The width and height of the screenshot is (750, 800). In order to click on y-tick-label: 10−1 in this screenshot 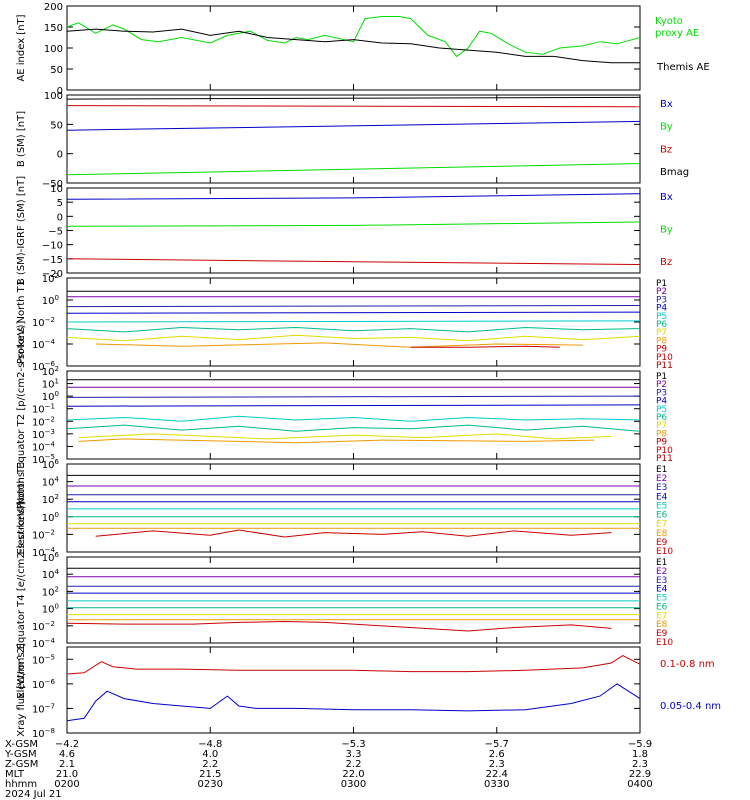, I will do `click(43, 409)`.